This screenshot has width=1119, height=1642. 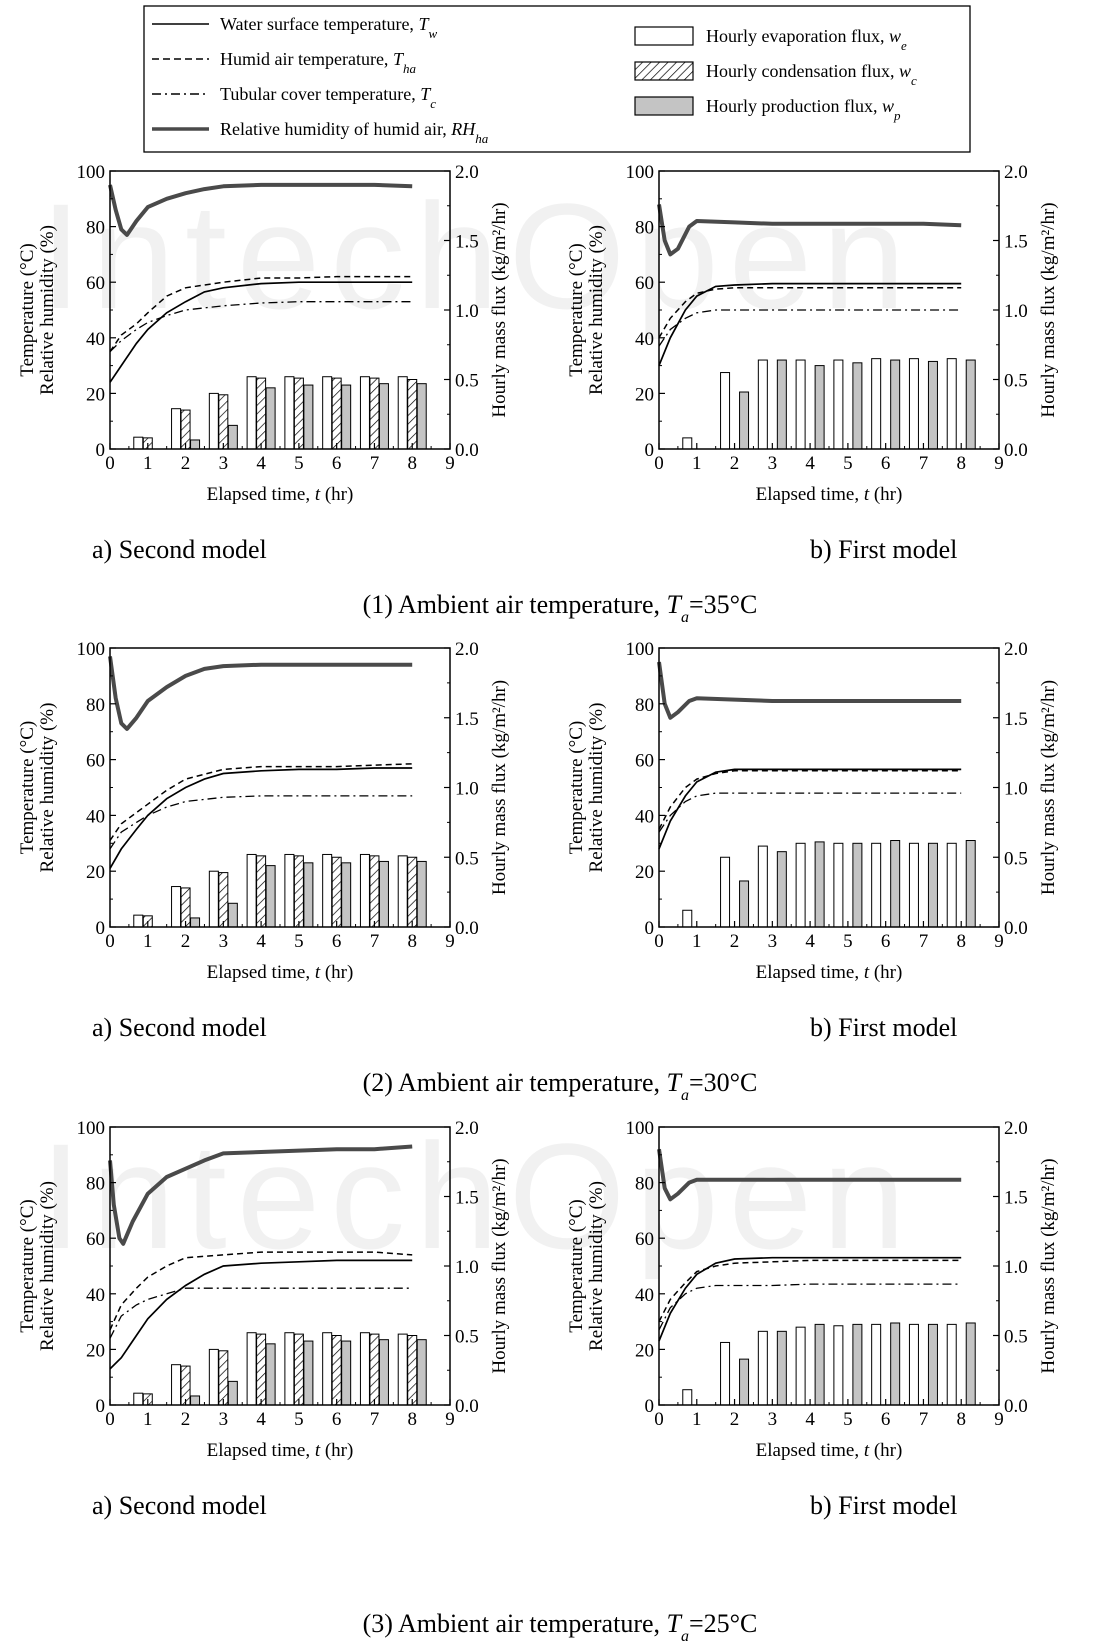 What do you see at coordinates (883, 1505) in the screenshot?
I see `panel-caption-3b: b) First model` at bounding box center [883, 1505].